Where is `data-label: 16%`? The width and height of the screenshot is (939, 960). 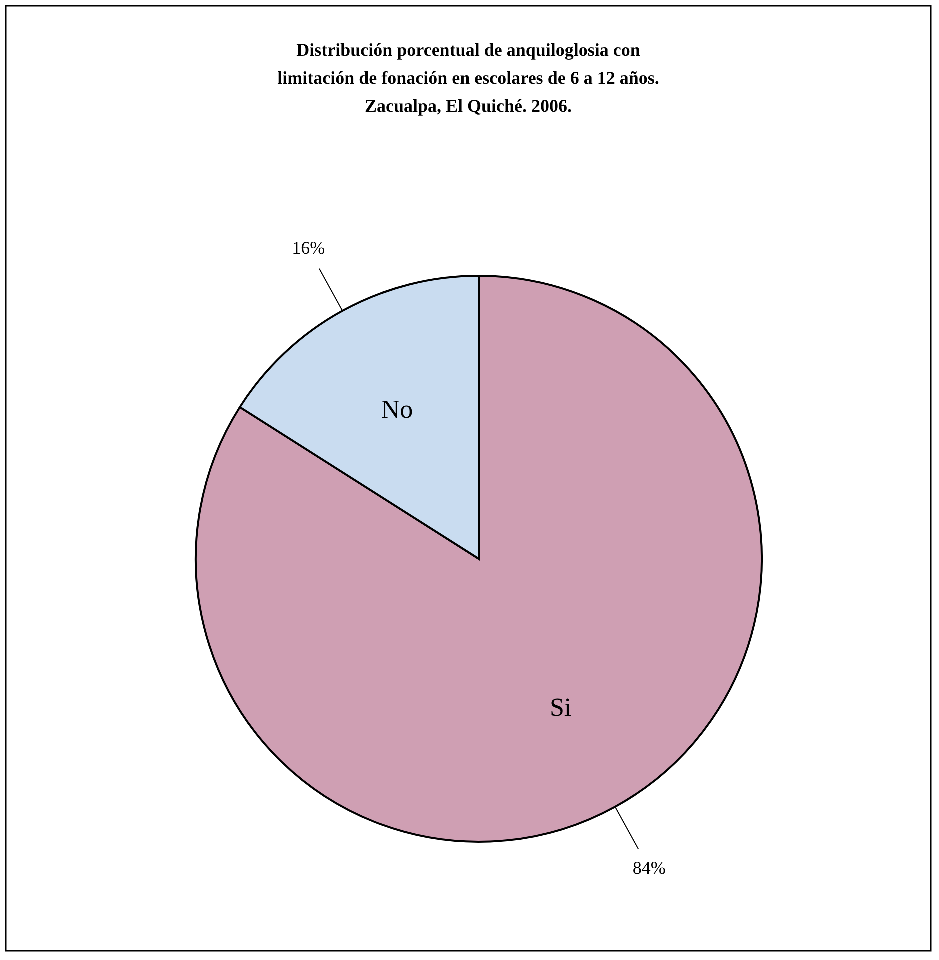
data-label: 16% is located at coordinates (309, 248).